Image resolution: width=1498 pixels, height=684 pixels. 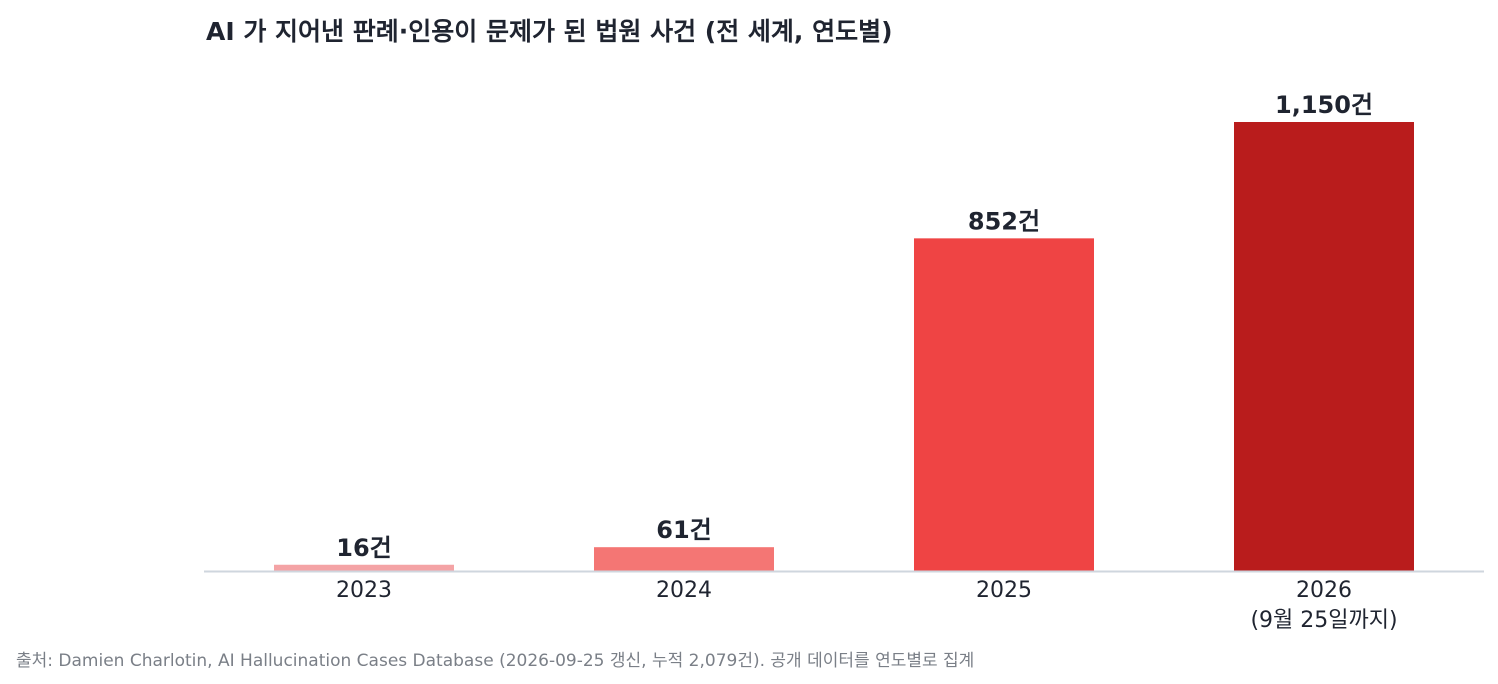 I want to click on bar-2024, so click(x=684, y=559).